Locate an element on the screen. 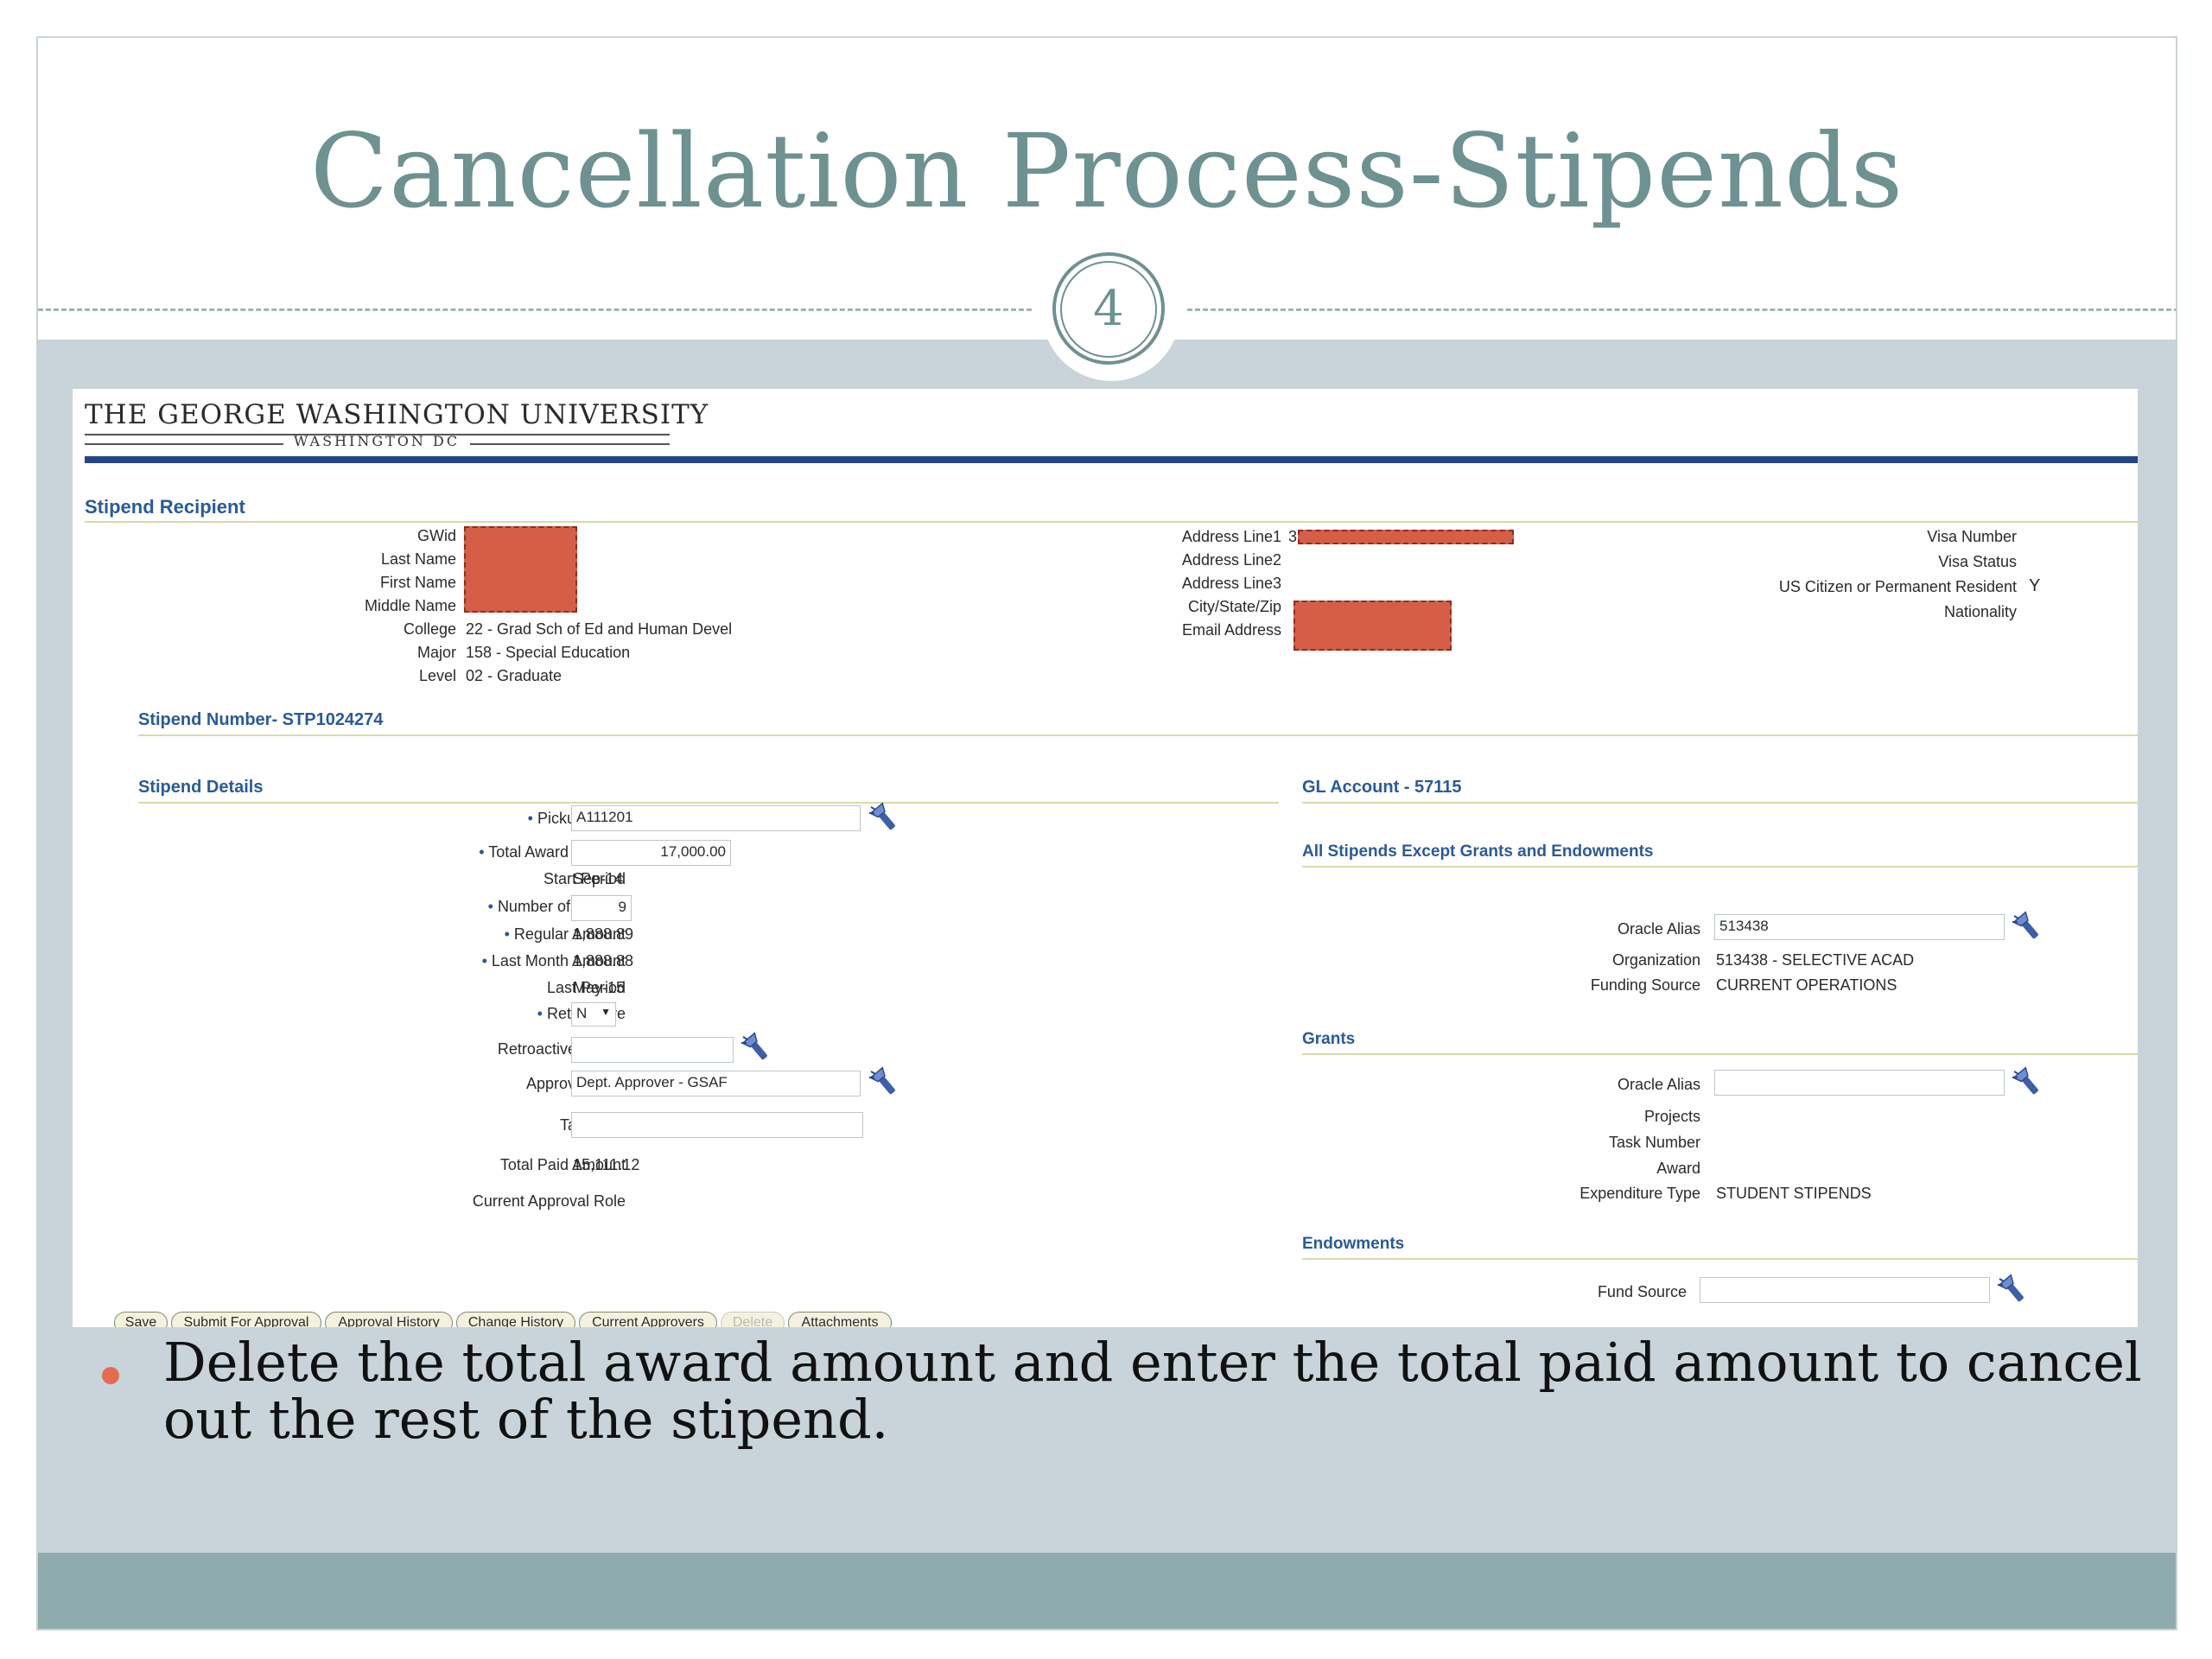 The width and height of the screenshot is (2212, 1659). college-label: College is located at coordinates (429, 629).